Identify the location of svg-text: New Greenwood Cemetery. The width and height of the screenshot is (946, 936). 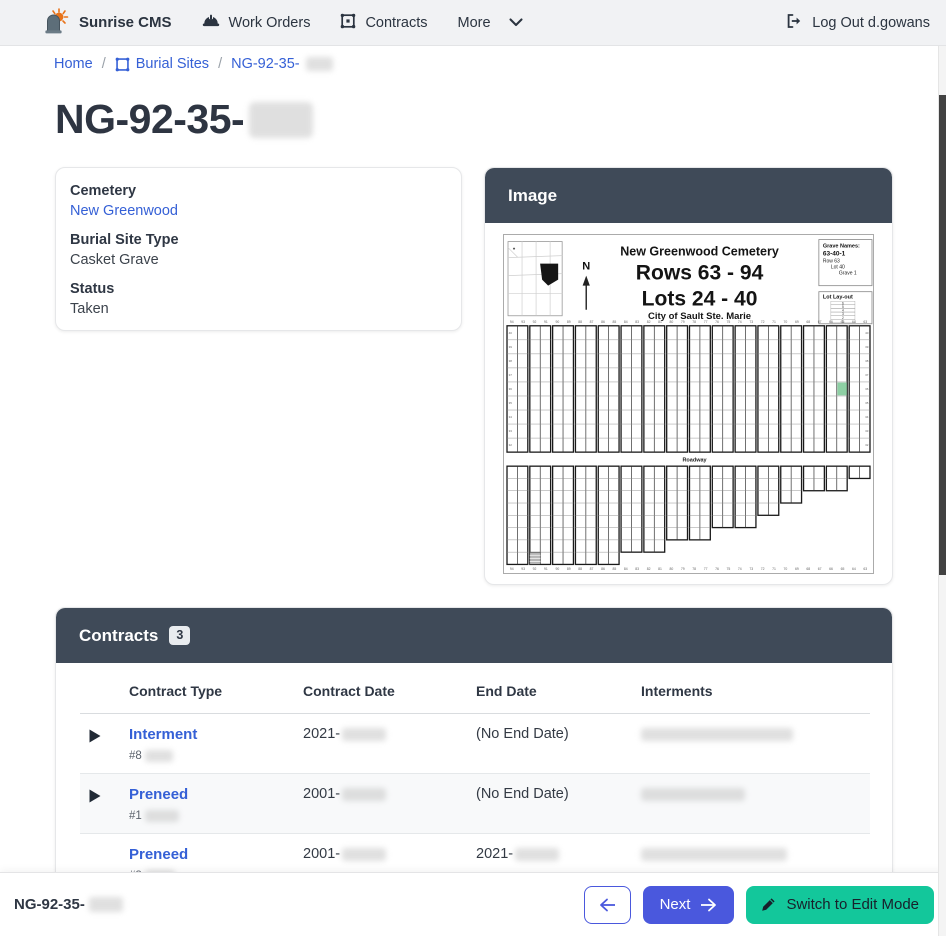
(699, 252).